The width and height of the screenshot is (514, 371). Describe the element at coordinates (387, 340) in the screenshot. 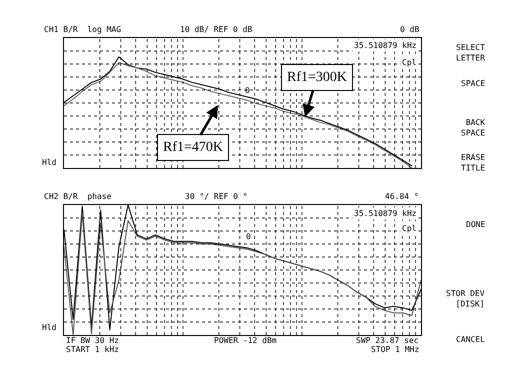

I see `text: SWP 23.87 sec` at that location.